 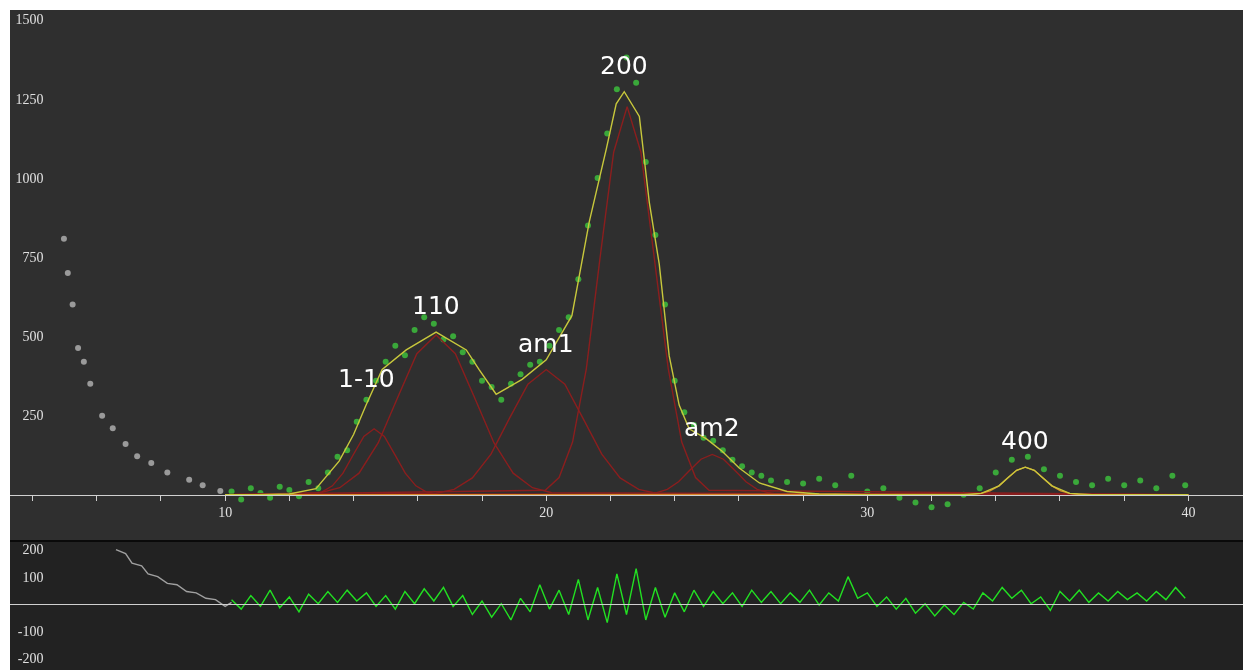 I want to click on y-tick-label: 750, so click(x=33, y=257).